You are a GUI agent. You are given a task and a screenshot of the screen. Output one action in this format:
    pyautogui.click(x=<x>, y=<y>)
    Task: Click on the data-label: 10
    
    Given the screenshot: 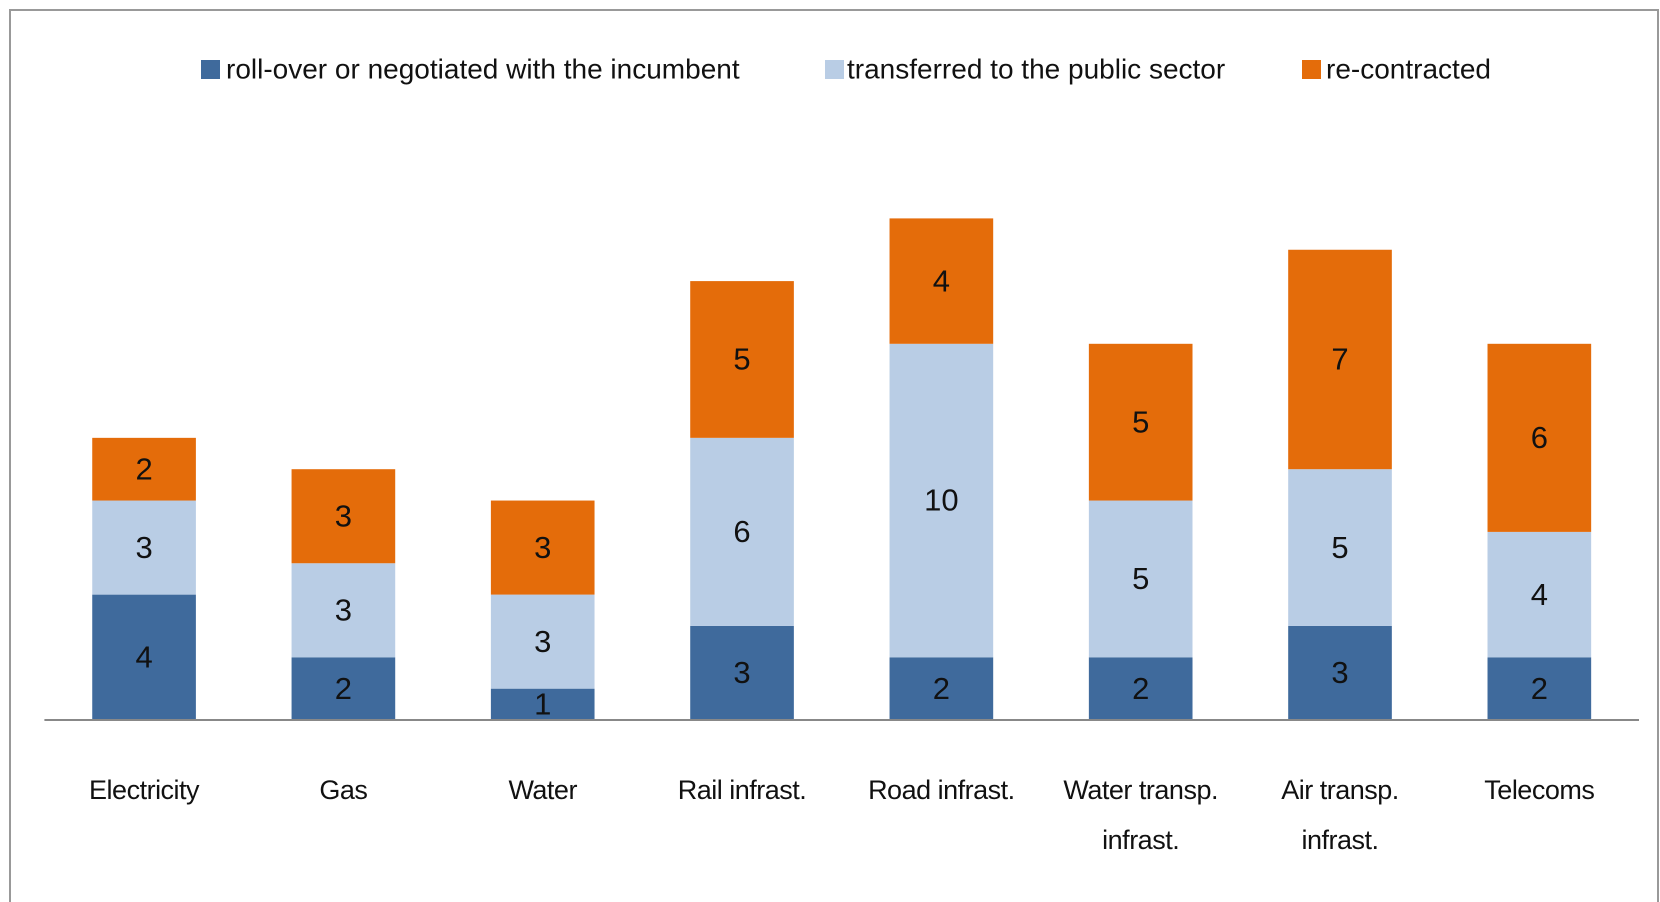 What is the action you would take?
    pyautogui.click(x=941, y=500)
    